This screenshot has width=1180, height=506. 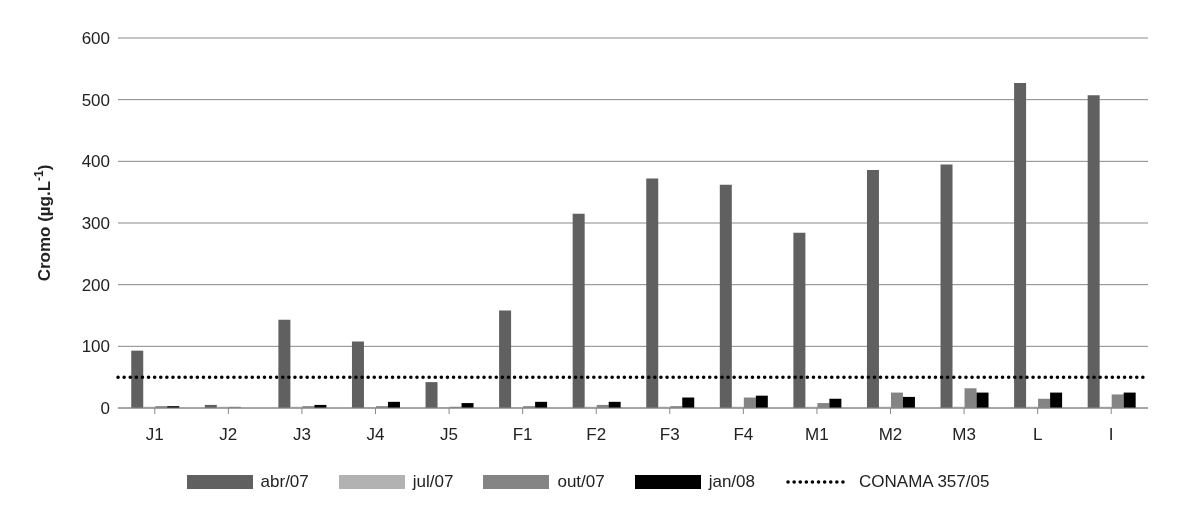 What do you see at coordinates (95, 285) in the screenshot?
I see `y-tick-label: 200` at bounding box center [95, 285].